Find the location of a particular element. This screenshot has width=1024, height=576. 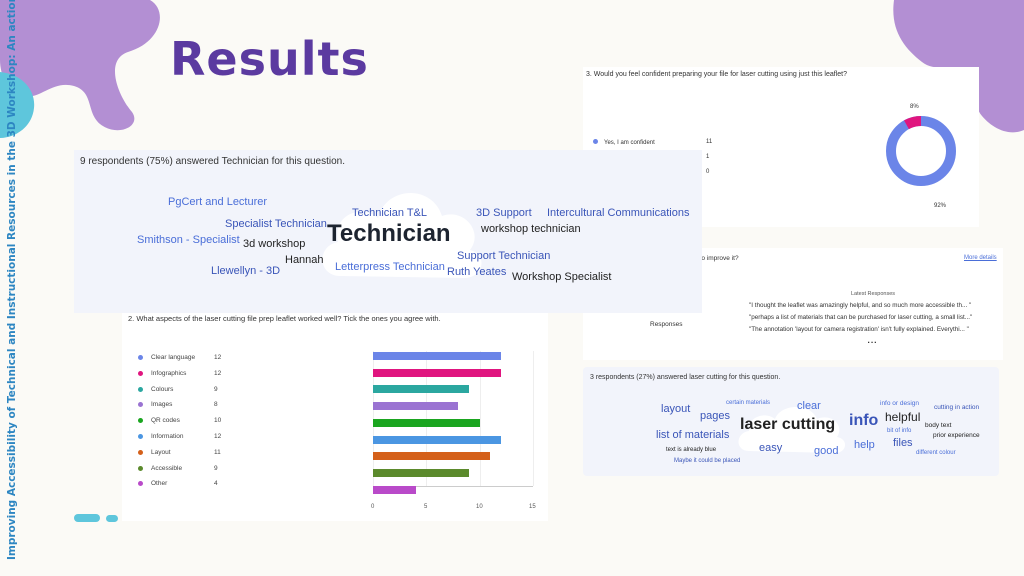

legend-value: 10 is located at coordinates (218, 421).